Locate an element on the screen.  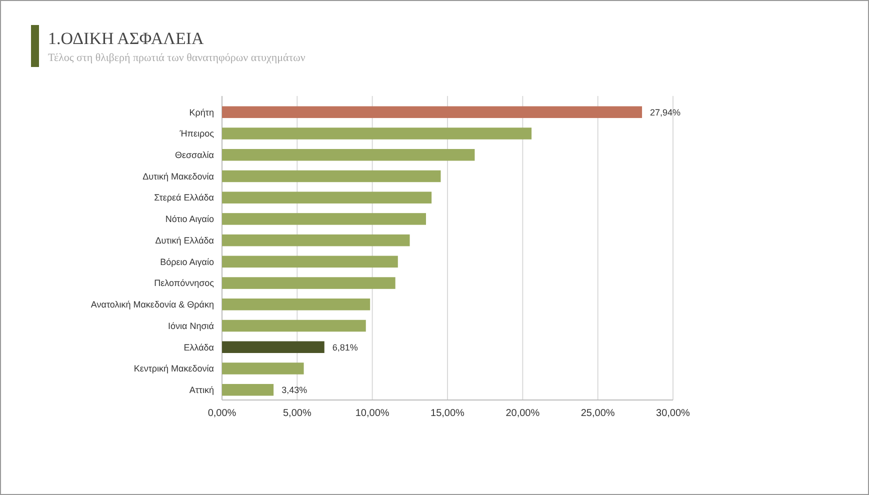
data-label: 6,81% is located at coordinates (345, 347).